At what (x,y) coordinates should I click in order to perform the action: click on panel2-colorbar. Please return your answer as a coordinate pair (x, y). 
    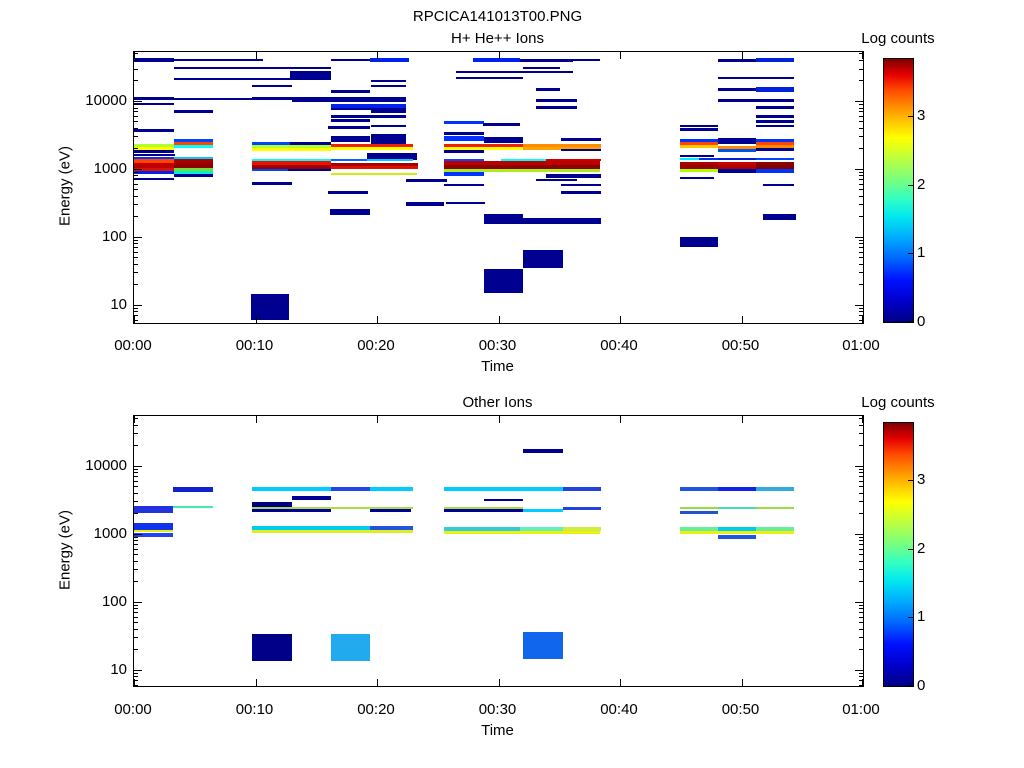
    Looking at the image, I should click on (898, 554).